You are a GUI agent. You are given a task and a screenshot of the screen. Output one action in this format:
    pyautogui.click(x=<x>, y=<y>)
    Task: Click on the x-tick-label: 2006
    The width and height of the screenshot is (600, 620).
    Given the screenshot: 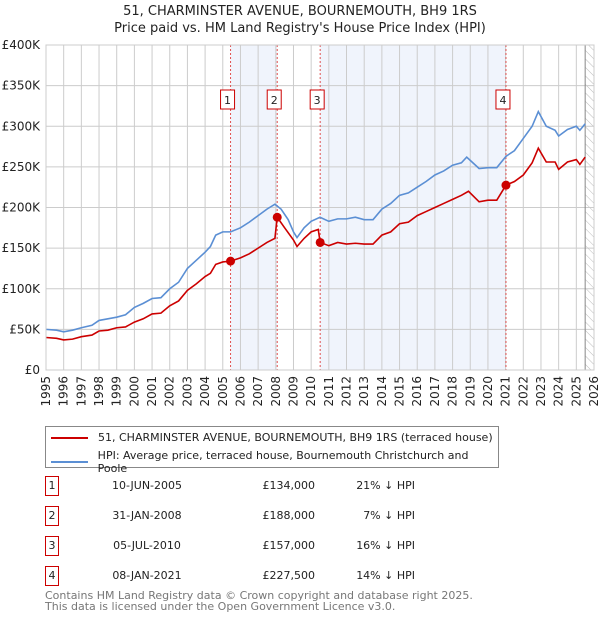 What is the action you would take?
    pyautogui.click(x=240, y=391)
    